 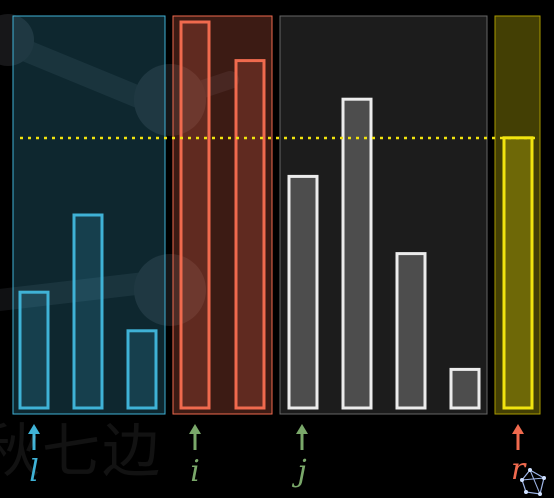 I want to click on pointer-arrows, so click(x=276, y=437).